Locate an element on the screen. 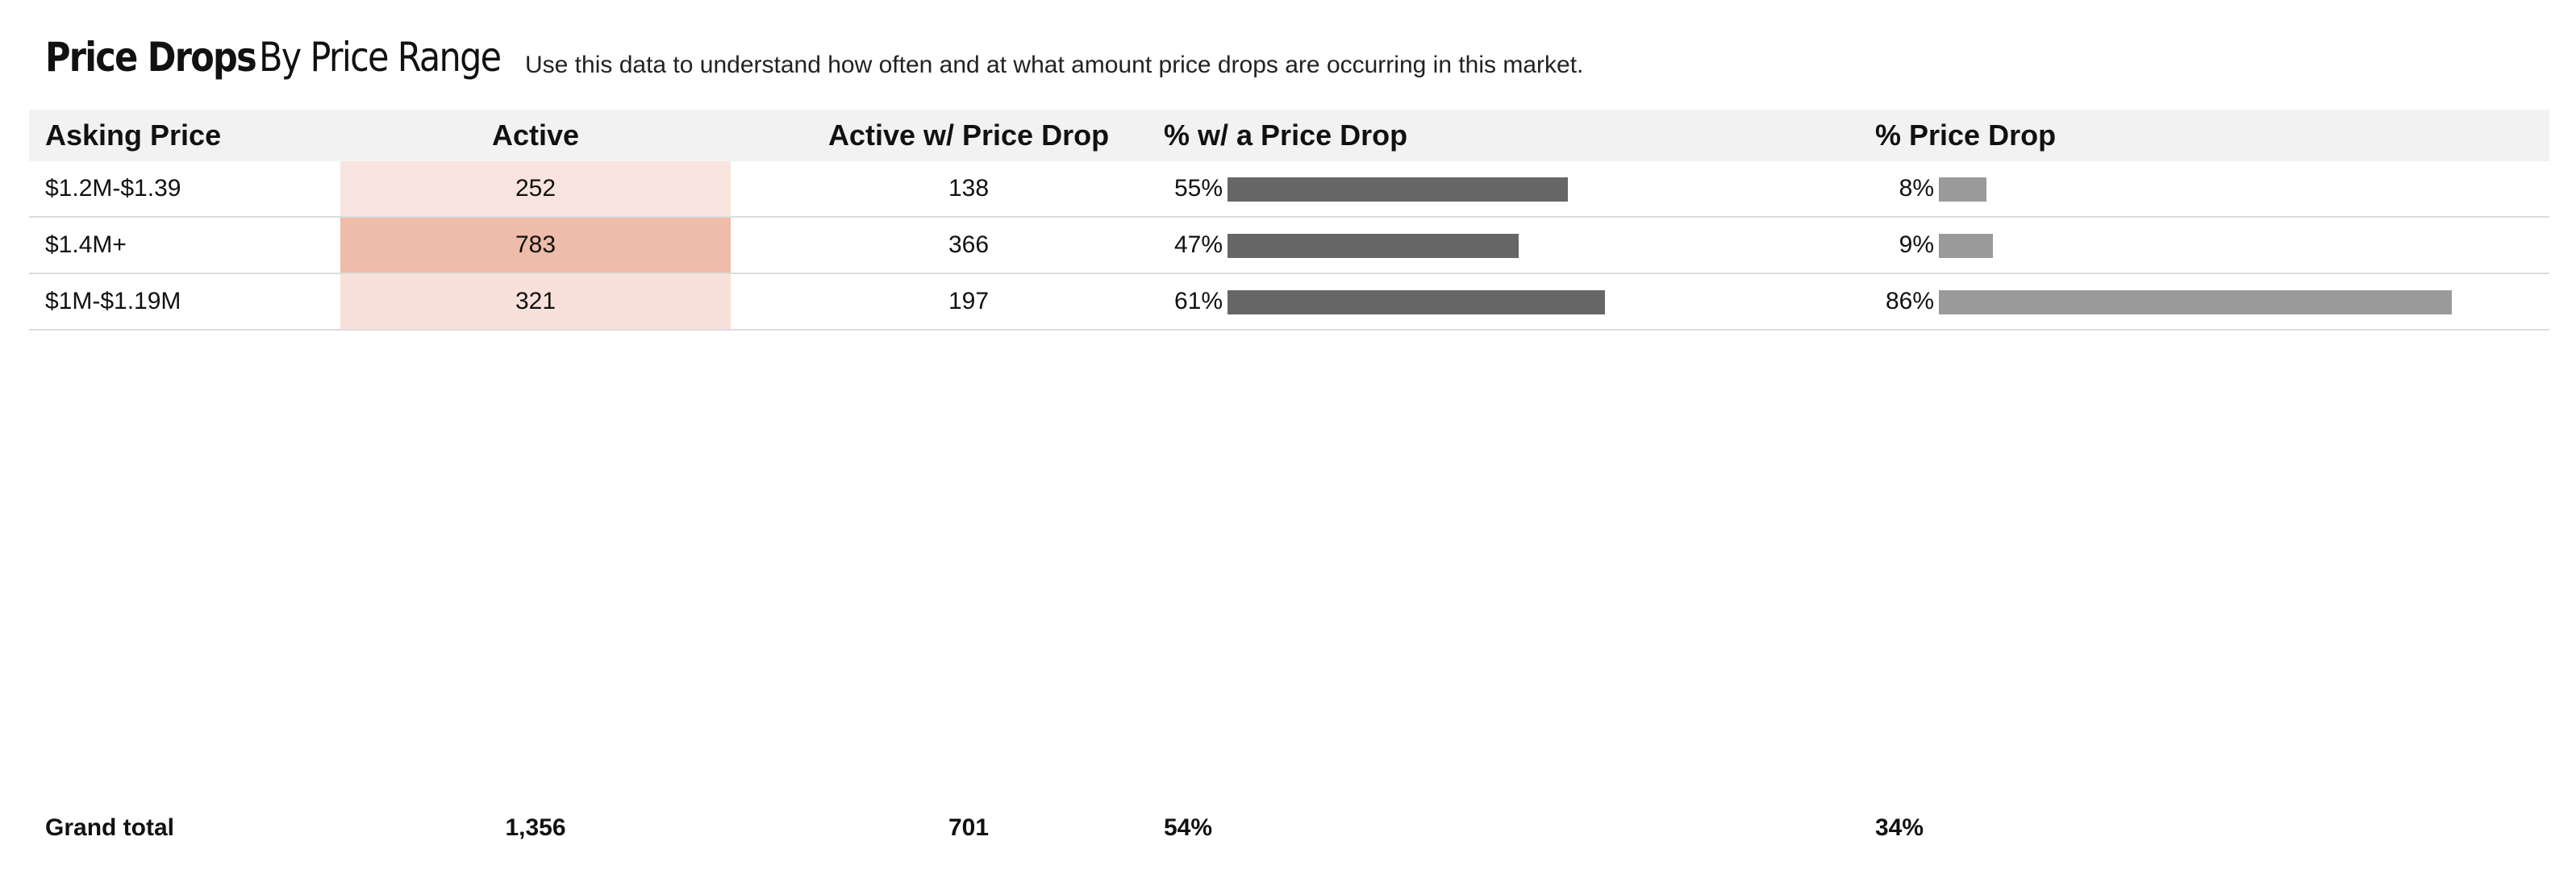 The width and height of the screenshot is (2576, 874). page-title: Price Drops By Price Range is located at coordinates (292, 57).